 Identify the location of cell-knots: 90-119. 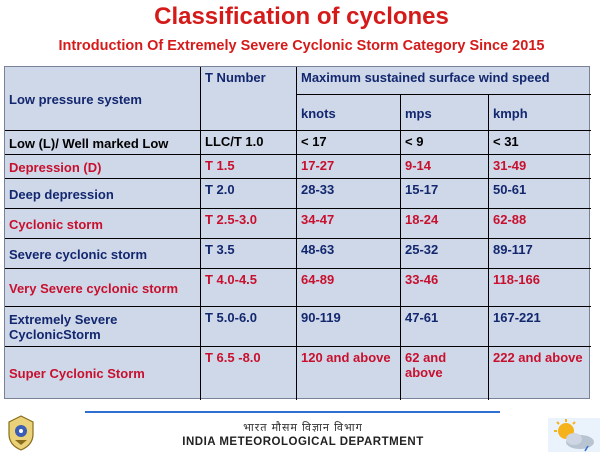
(349, 327).